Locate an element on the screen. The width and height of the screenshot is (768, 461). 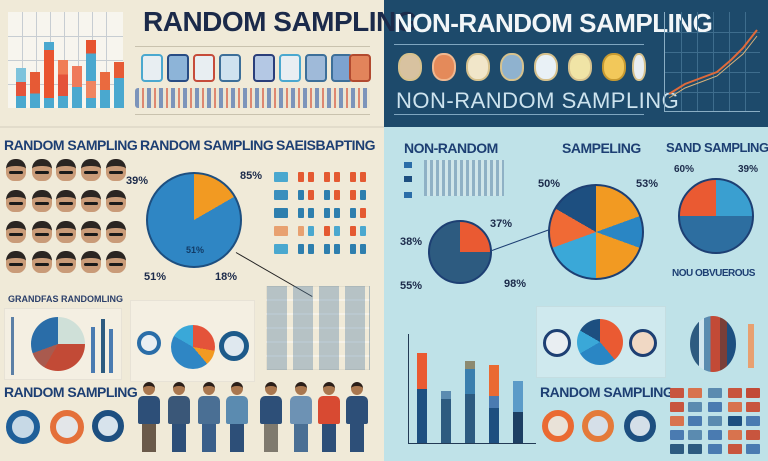
left-lower-chart-panel is located at coordinates (63, 344).